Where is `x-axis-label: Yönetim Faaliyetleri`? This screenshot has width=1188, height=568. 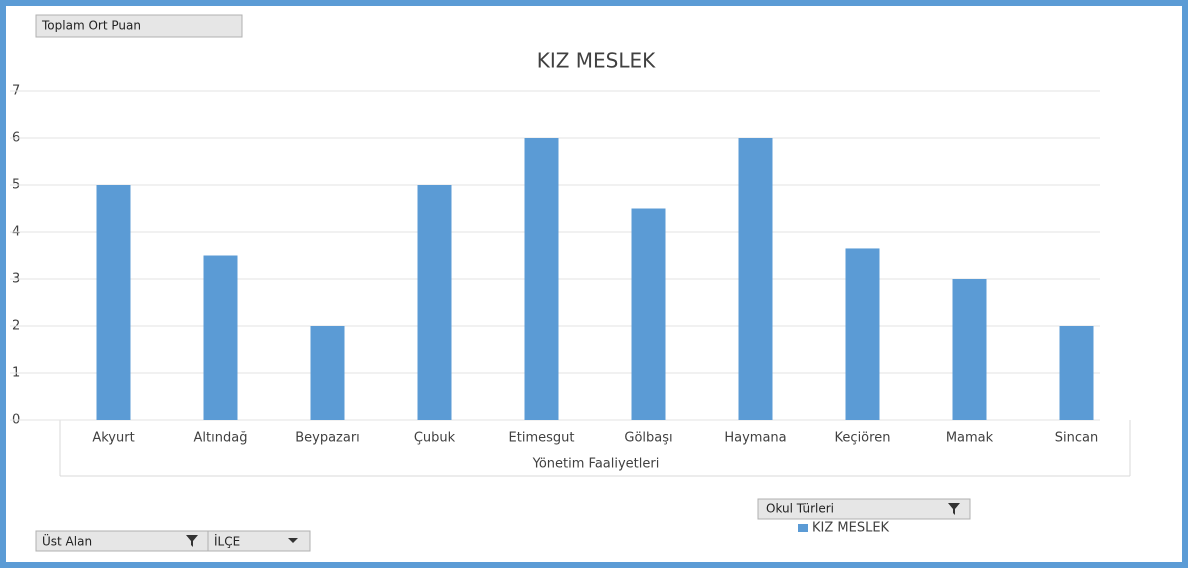
x-axis-label: Yönetim Faaliyetleri is located at coordinates (596, 464).